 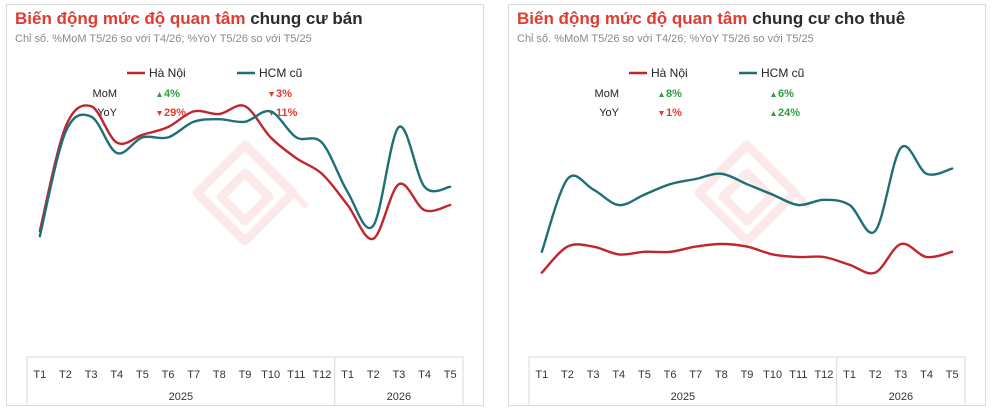 I want to click on change-value: 8%, so click(x=674, y=94).